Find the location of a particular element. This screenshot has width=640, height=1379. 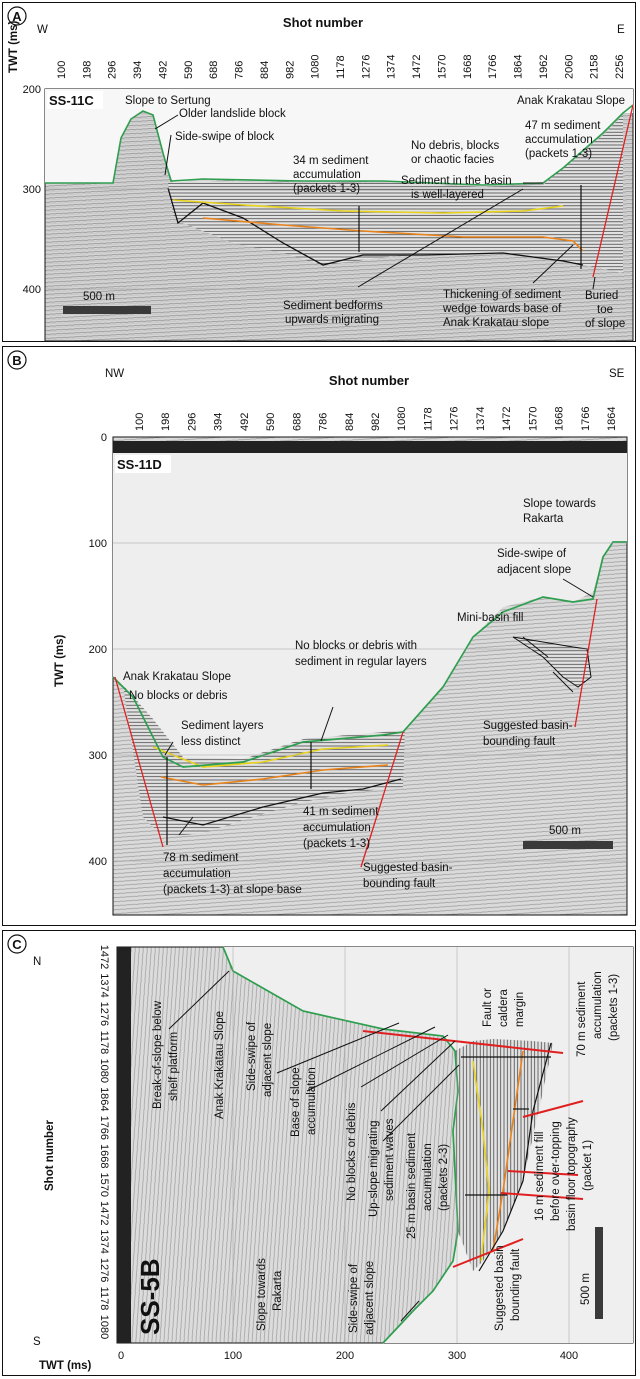

shot-tick-c-10: 1374 is located at coordinates (104, 1241).